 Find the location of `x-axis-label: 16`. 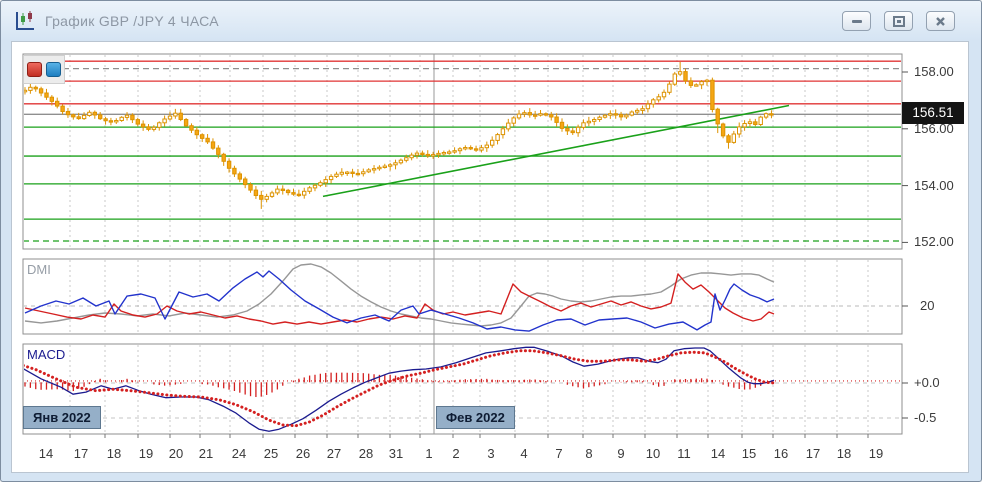

x-axis-label: 16 is located at coordinates (781, 453).